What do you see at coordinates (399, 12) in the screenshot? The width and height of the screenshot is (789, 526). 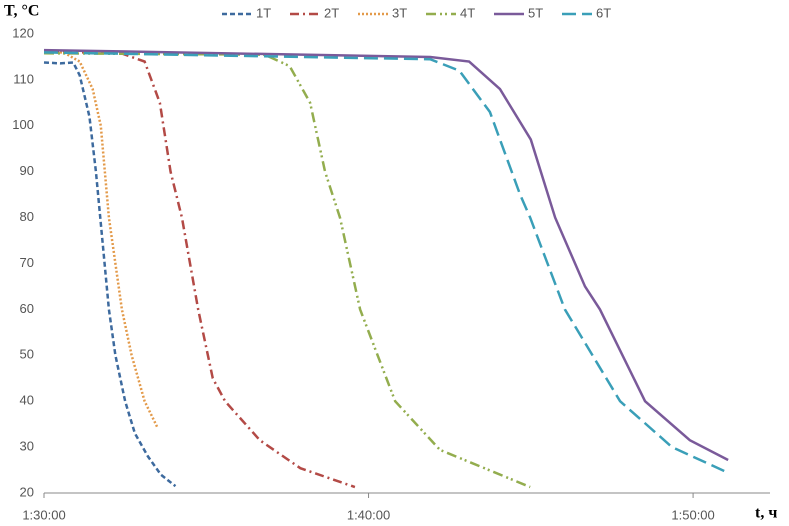 I see `legend-label: 3T` at bounding box center [399, 12].